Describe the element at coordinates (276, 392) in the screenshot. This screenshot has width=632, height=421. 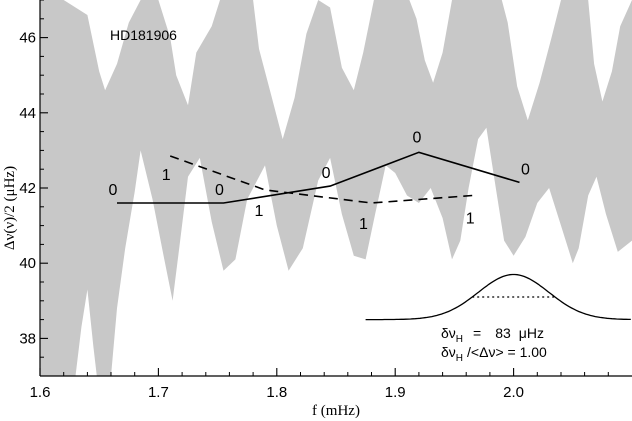
I see `x-tick-label-2: 1.8` at that location.